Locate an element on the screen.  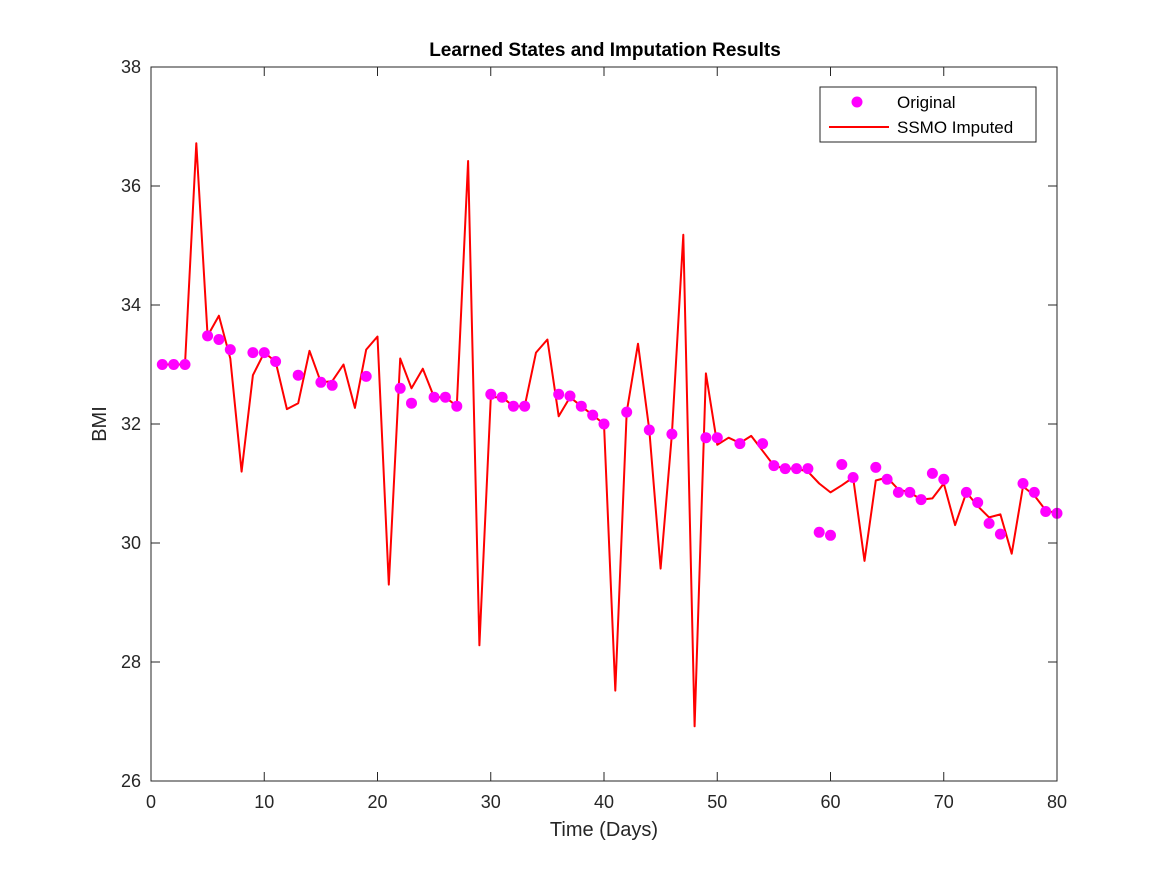
x-tick-label: 80 is located at coordinates (1057, 802).